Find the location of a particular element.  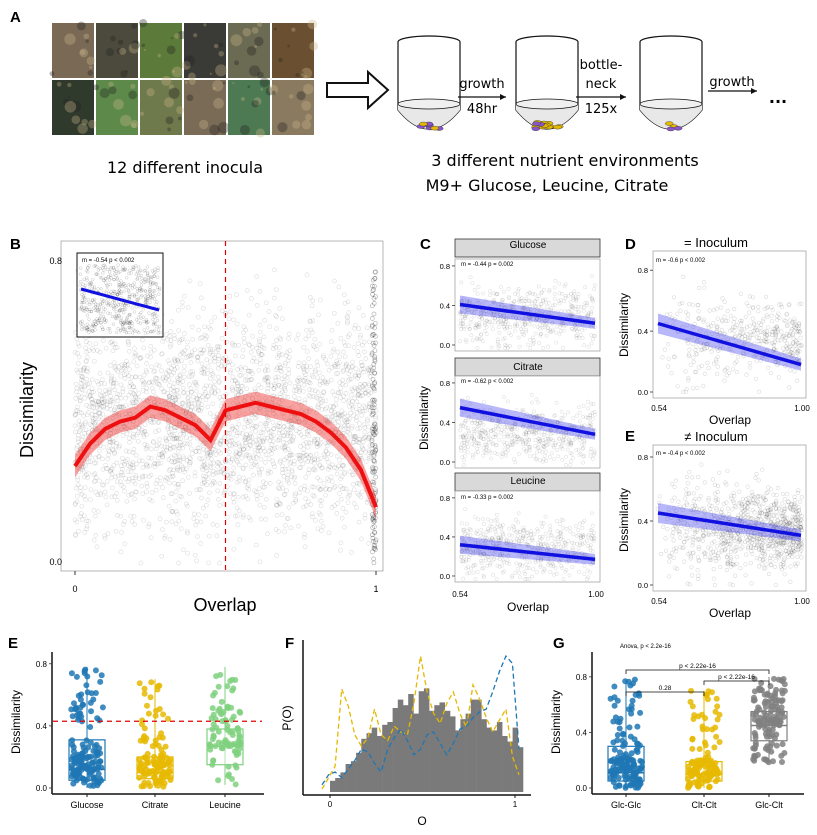

env-line1: 3 different nutrient environments is located at coordinates (564, 160).